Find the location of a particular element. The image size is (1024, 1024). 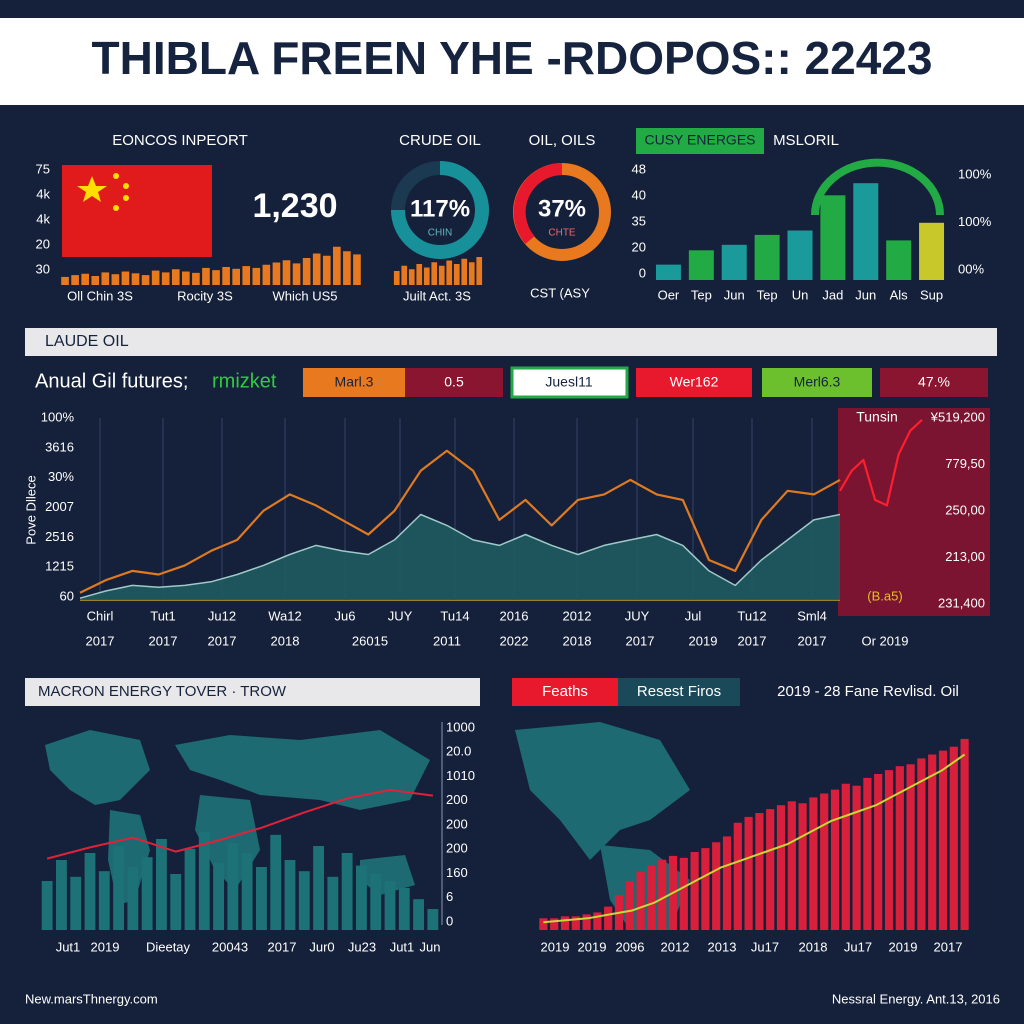

y-tick-label: 1215 is located at coordinates (59, 566).